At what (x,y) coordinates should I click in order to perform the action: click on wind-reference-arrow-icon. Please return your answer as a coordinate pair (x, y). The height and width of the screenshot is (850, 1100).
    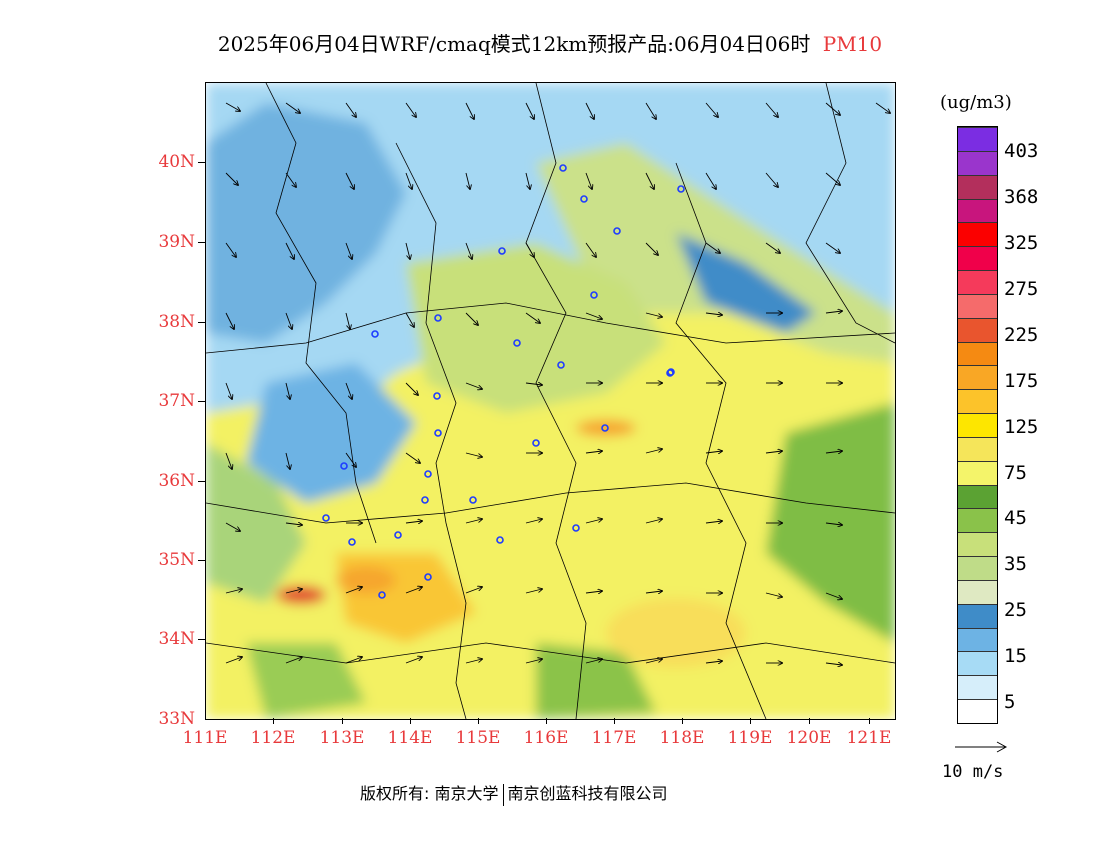
    Looking at the image, I should click on (981, 747).